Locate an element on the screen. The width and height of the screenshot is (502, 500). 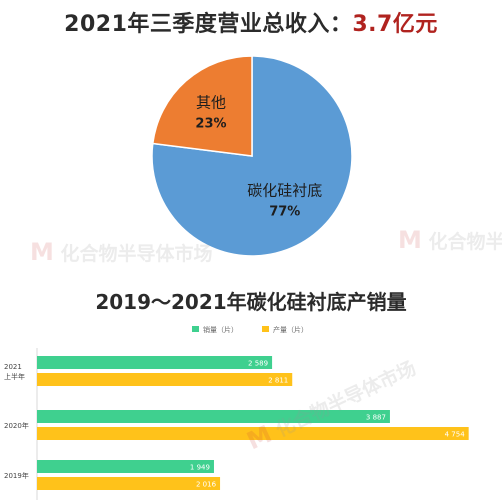
category-label: 2020年 is located at coordinates (16, 425).